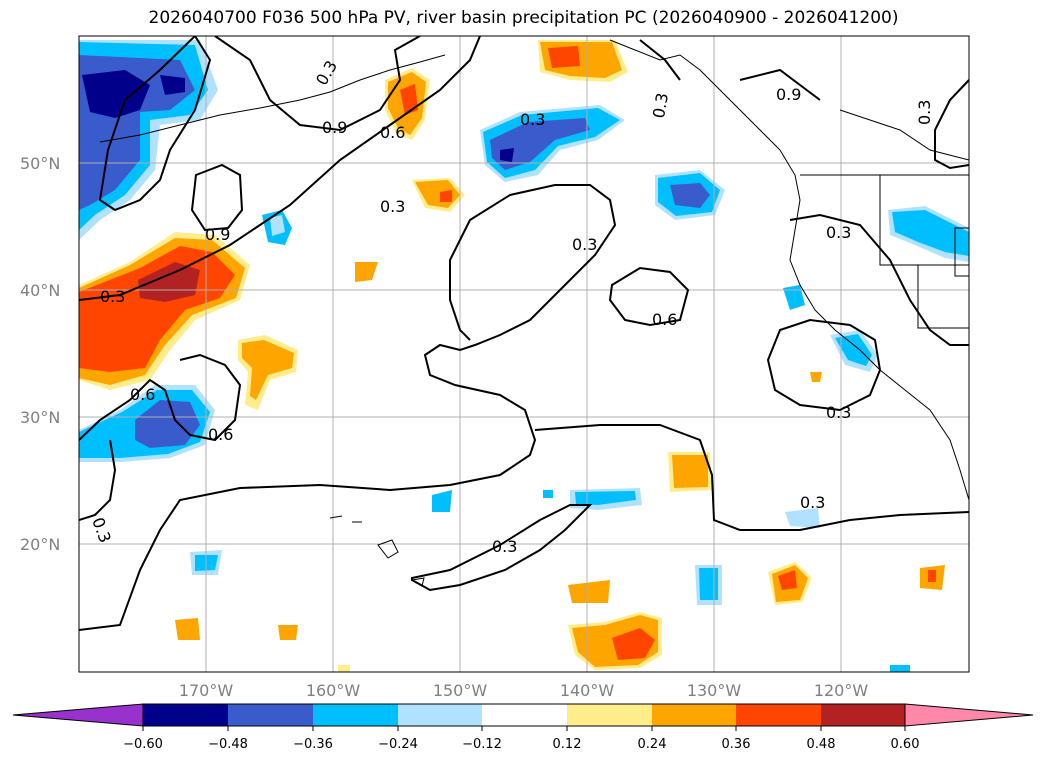 The width and height of the screenshot is (1047, 765). I want to click on colorbar-tick-label: −0.12, so click(482, 744).